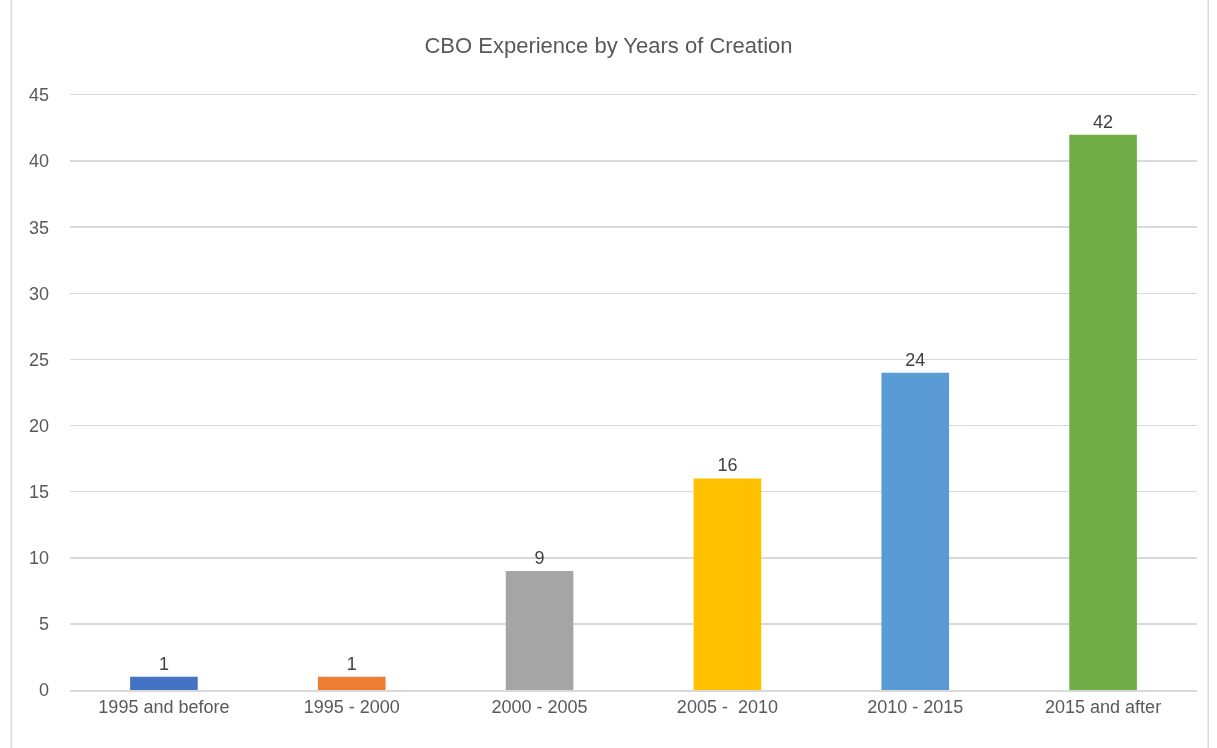  What do you see at coordinates (38, 95) in the screenshot?
I see `y-tick-label: 45` at bounding box center [38, 95].